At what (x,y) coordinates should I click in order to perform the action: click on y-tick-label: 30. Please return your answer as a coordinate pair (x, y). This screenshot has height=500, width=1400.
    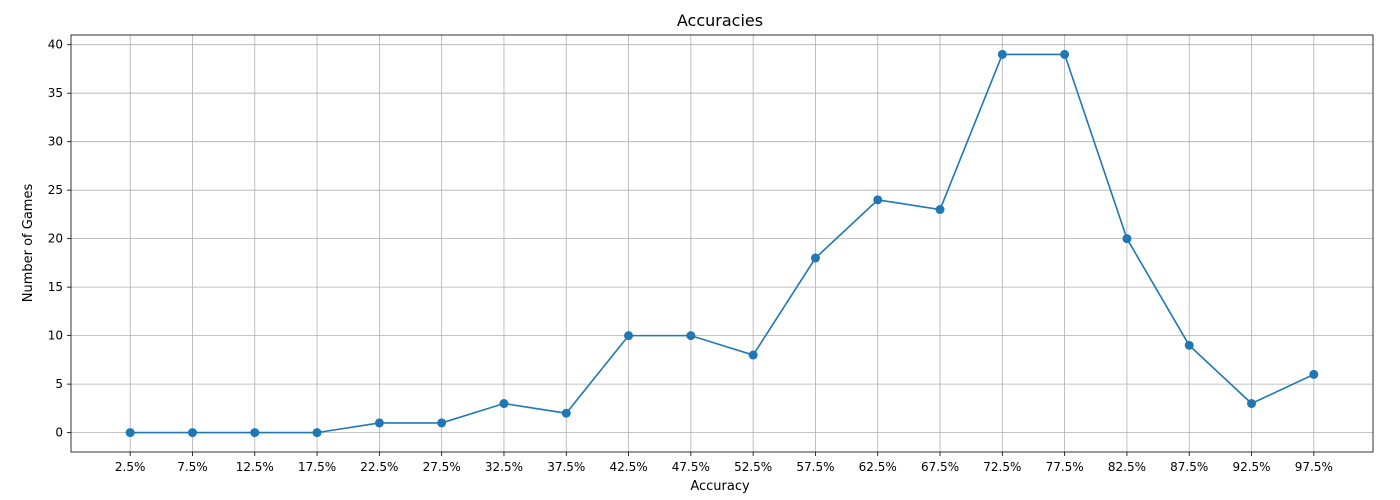
    Looking at the image, I should click on (55, 142).